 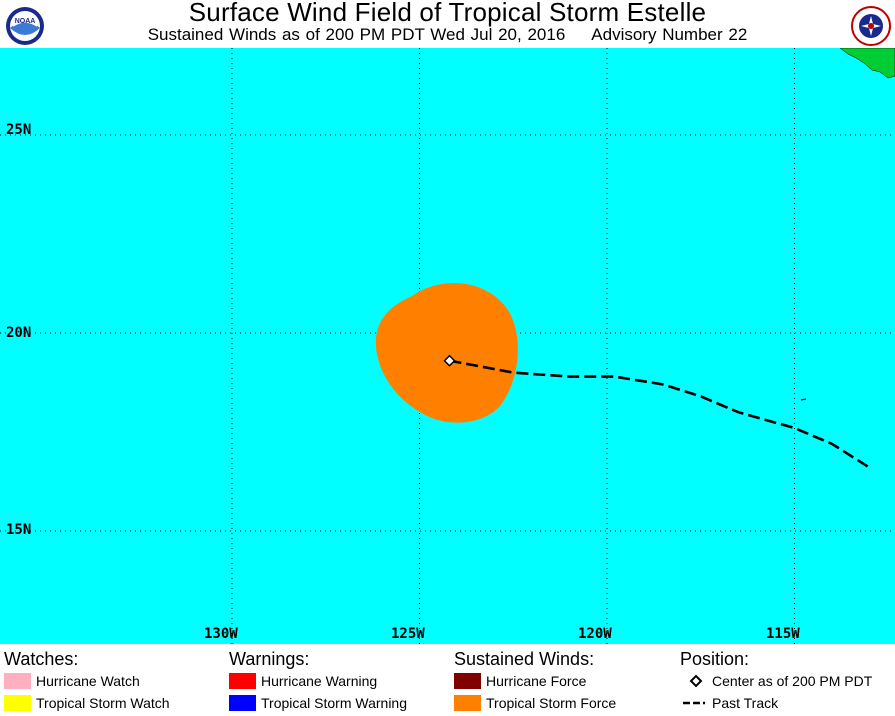 I want to click on lon-label-115w: 115W, so click(x=783, y=634).